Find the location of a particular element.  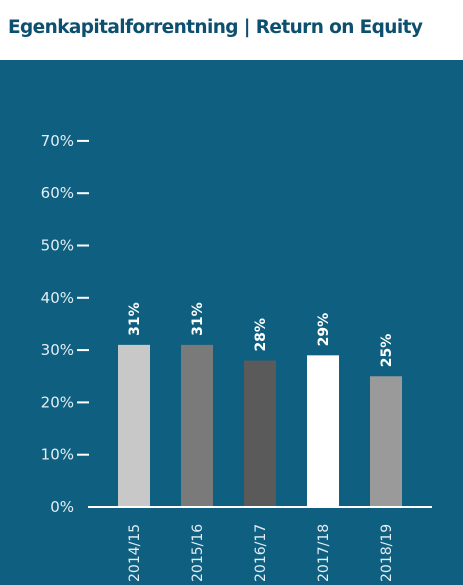

x-category-label: 2016/17 is located at coordinates (261, 553).